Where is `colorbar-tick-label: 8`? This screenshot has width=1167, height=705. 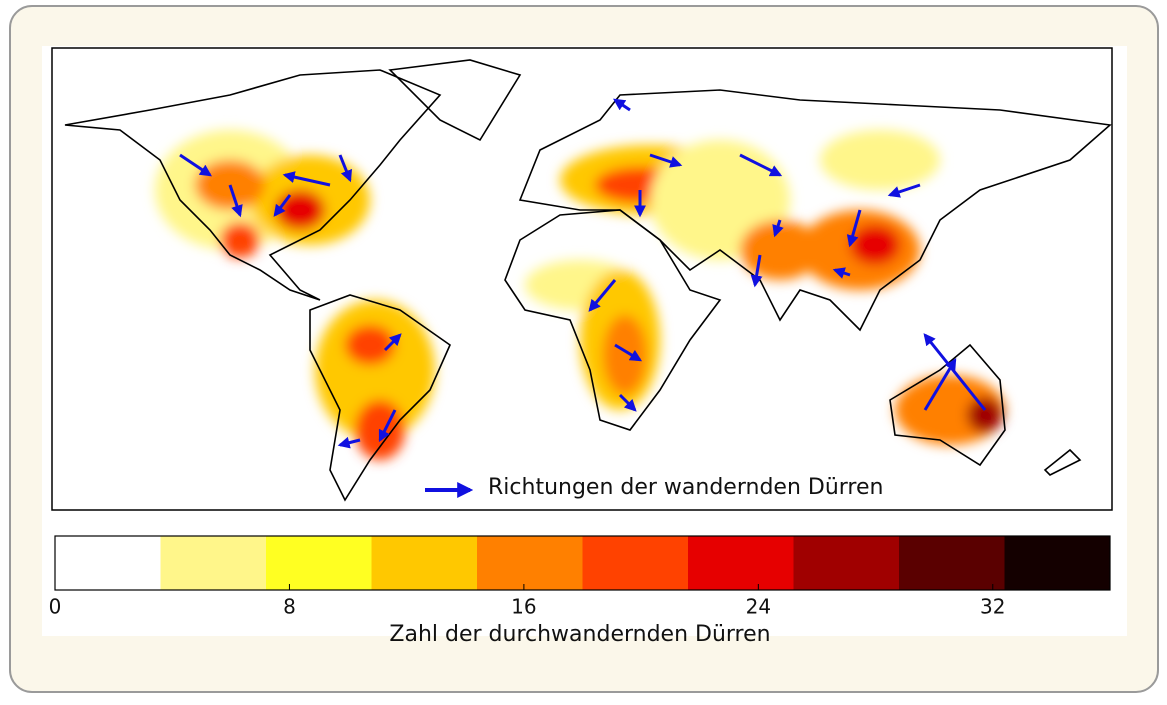
colorbar-tick-label: 8 is located at coordinates (289, 607).